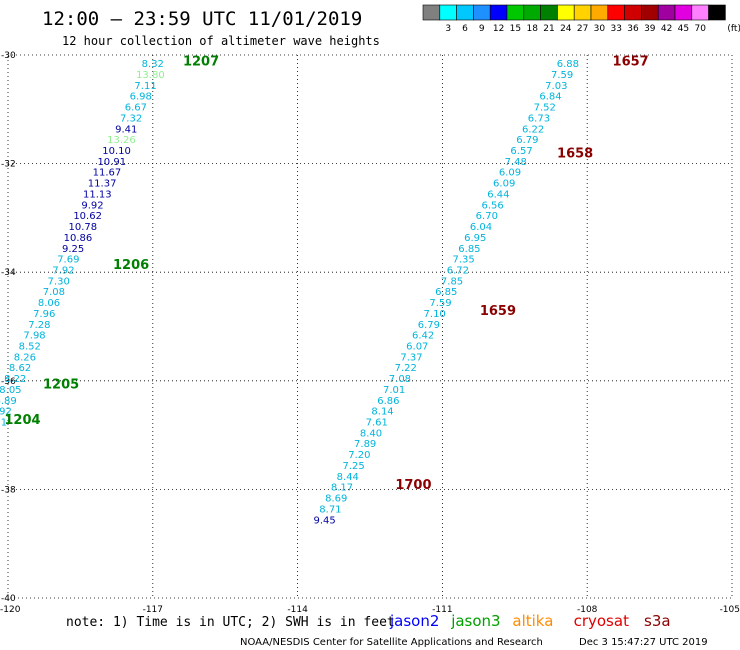  I want to click on legend-swatch-label: 45, so click(683, 29).